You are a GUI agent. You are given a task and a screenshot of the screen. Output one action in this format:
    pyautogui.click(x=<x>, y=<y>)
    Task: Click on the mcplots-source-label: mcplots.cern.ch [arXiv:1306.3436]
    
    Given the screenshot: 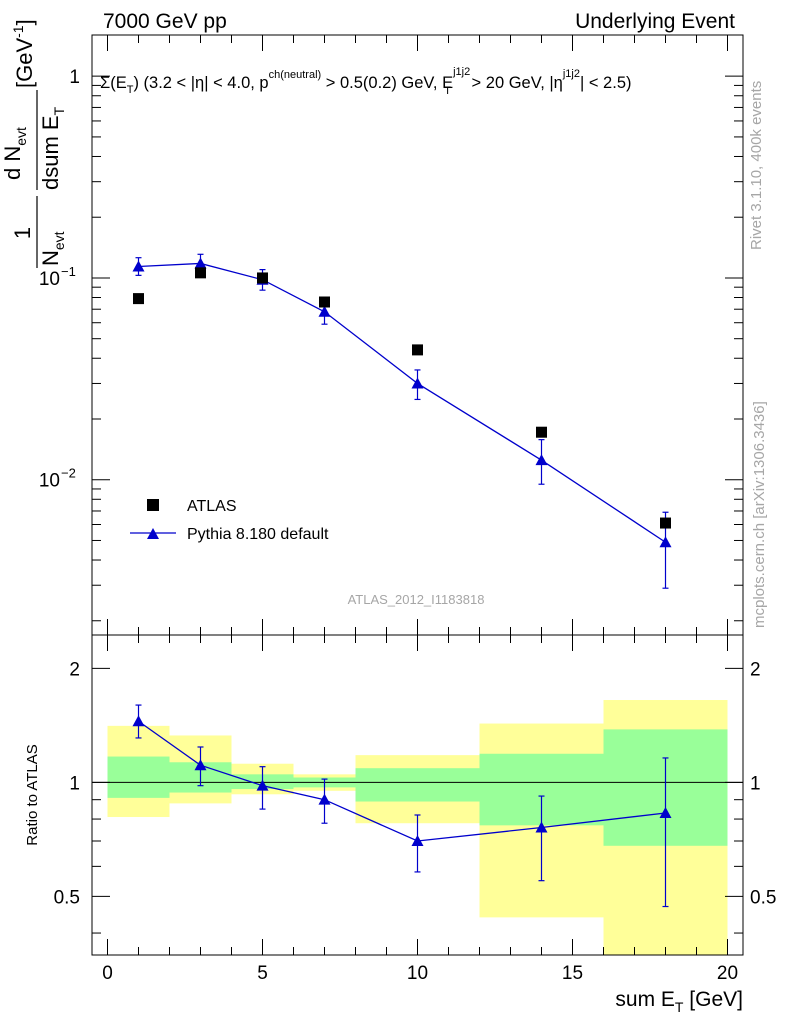 What is the action you would take?
    pyautogui.click(x=759, y=514)
    